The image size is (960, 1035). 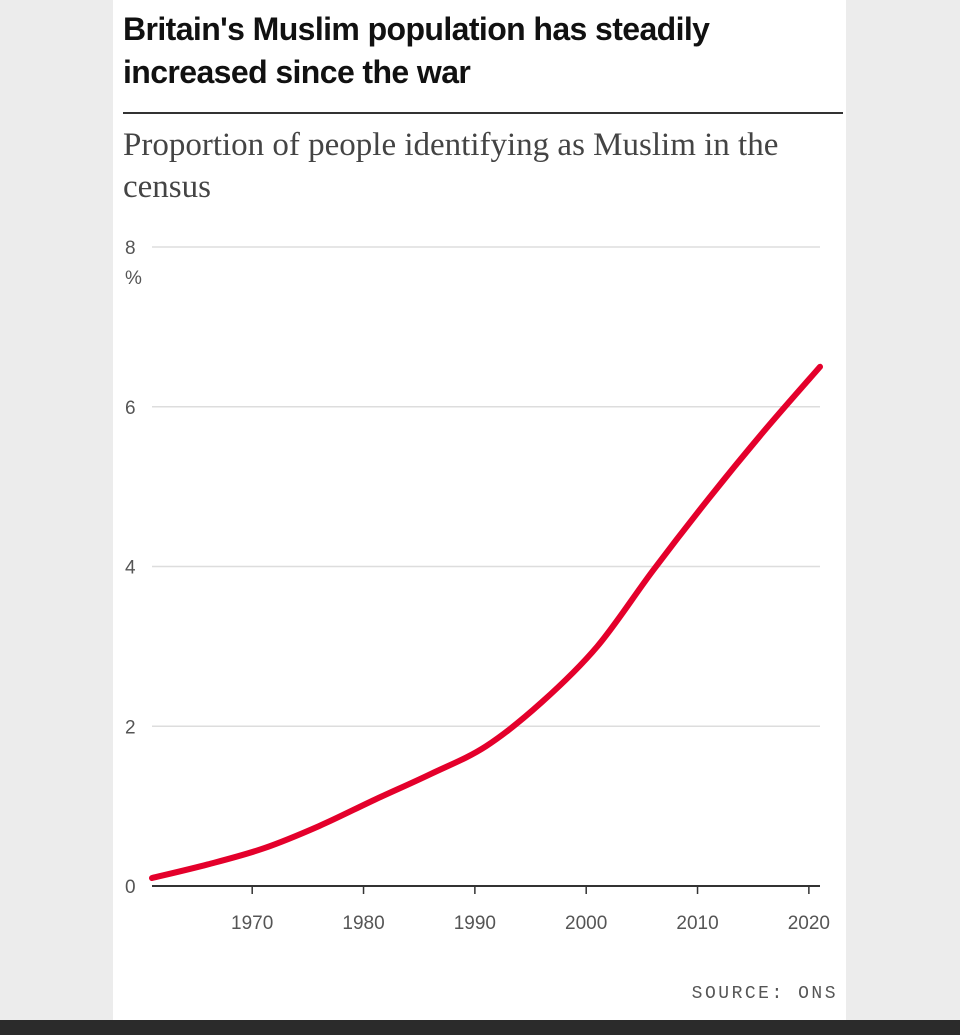 What do you see at coordinates (252, 923) in the screenshot?
I see `x-tick-label-1970: 1970` at bounding box center [252, 923].